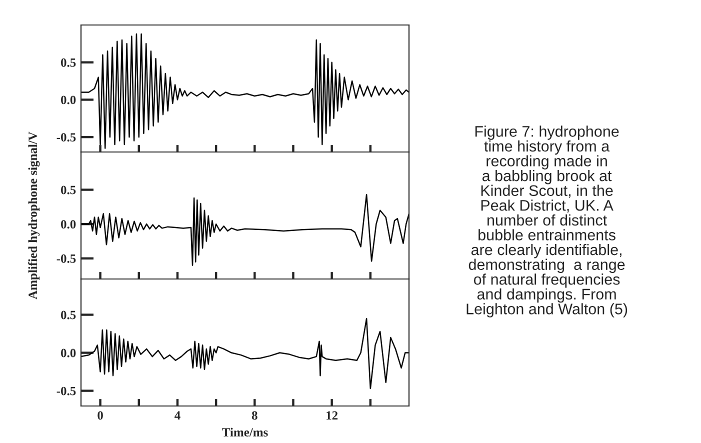  I want to click on x-tick-label: 8, so click(255, 415).